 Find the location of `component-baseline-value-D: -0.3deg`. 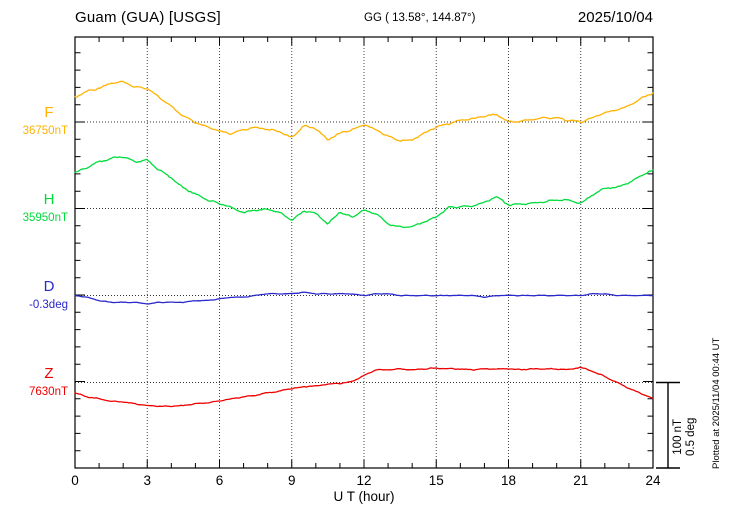

component-baseline-value-D: -0.3deg is located at coordinates (48, 304).